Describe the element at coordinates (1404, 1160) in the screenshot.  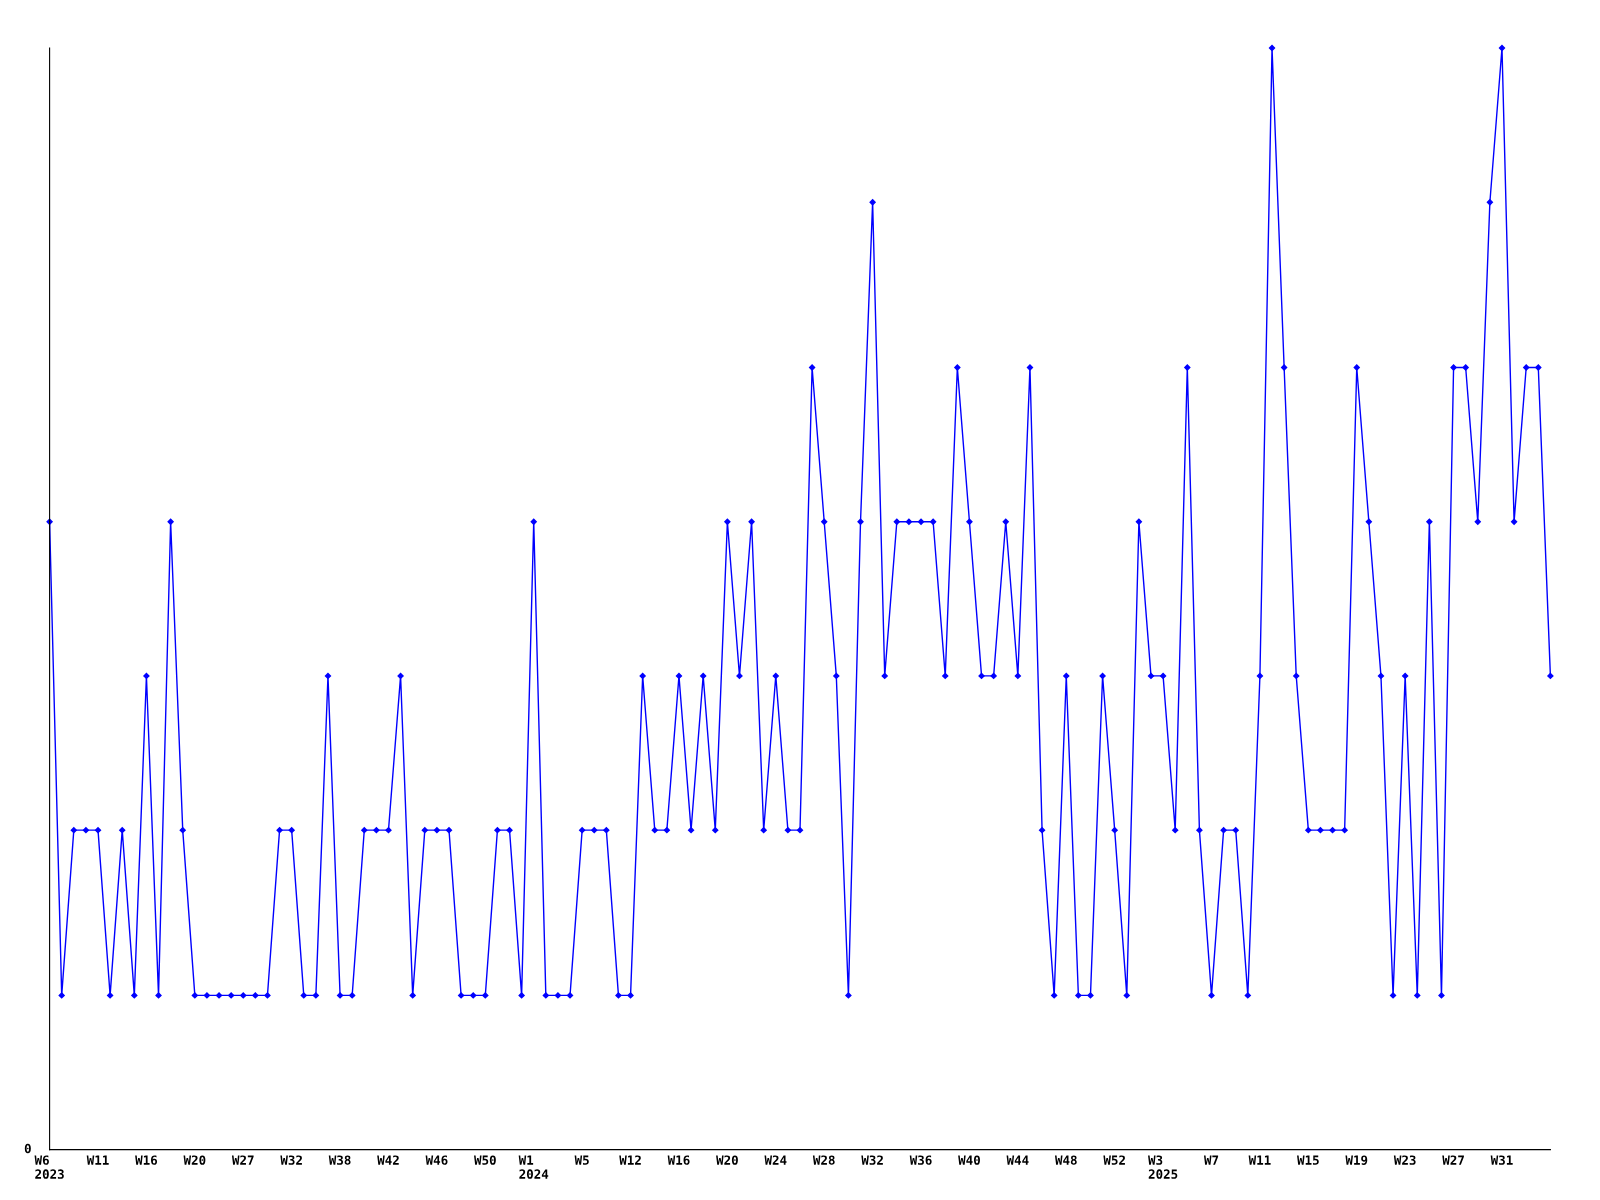
I see `x-tick-label: W23` at that location.